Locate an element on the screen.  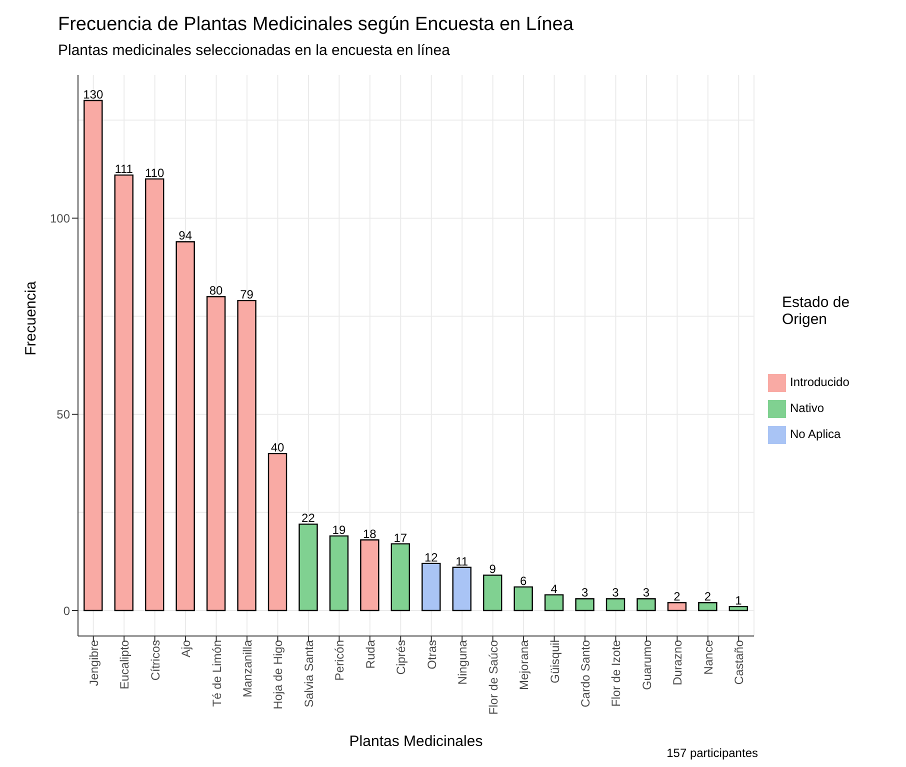
data-label: 17 is located at coordinates (401, 537).